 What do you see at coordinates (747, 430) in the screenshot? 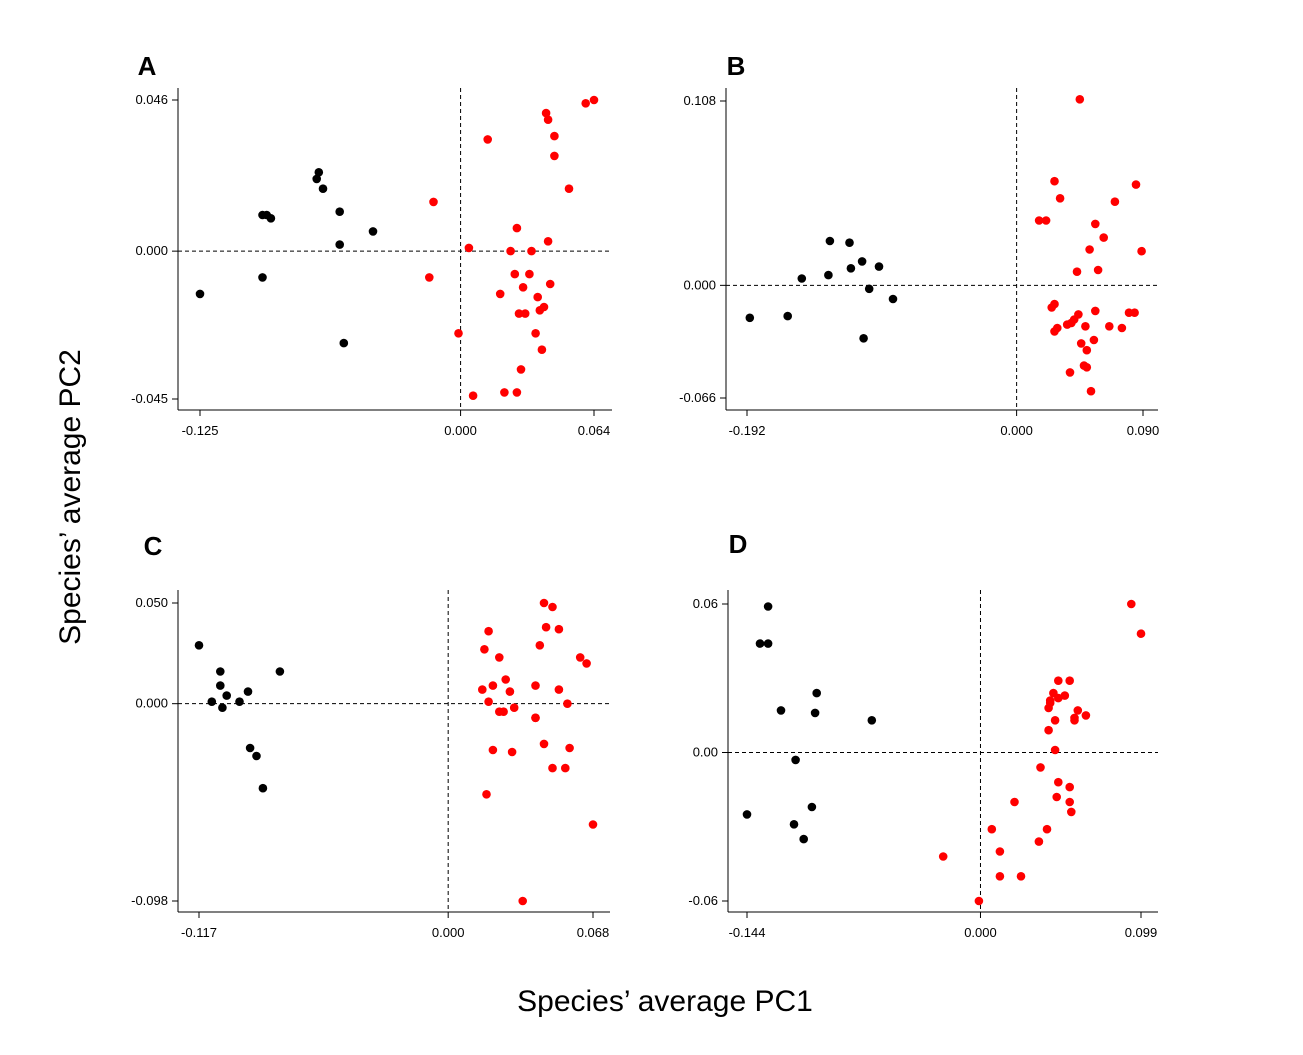
I see `x-tick-label: -0.192` at bounding box center [747, 430].